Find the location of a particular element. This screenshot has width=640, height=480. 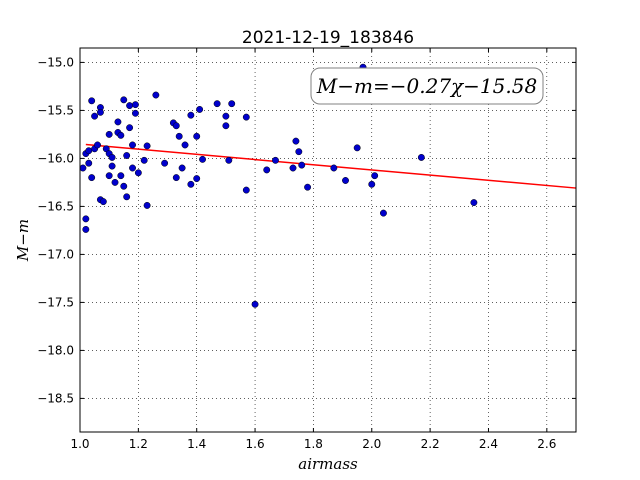

x-tick-labels: 1.0 1.2 1.4 1.6 1.8 2.0 2.2 2.4 2.6 is located at coordinates (313, 444).